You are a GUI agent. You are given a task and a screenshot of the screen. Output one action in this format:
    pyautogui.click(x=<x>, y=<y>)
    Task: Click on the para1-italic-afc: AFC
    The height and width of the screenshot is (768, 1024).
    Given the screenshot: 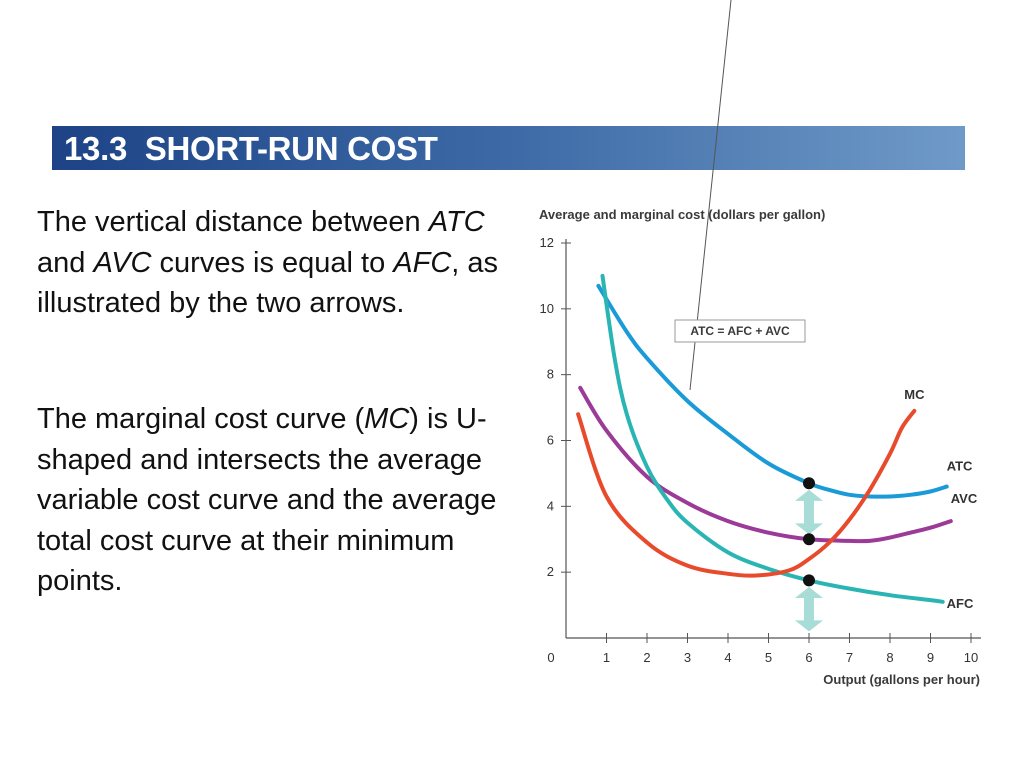 What is the action you would take?
    pyautogui.click(x=422, y=262)
    